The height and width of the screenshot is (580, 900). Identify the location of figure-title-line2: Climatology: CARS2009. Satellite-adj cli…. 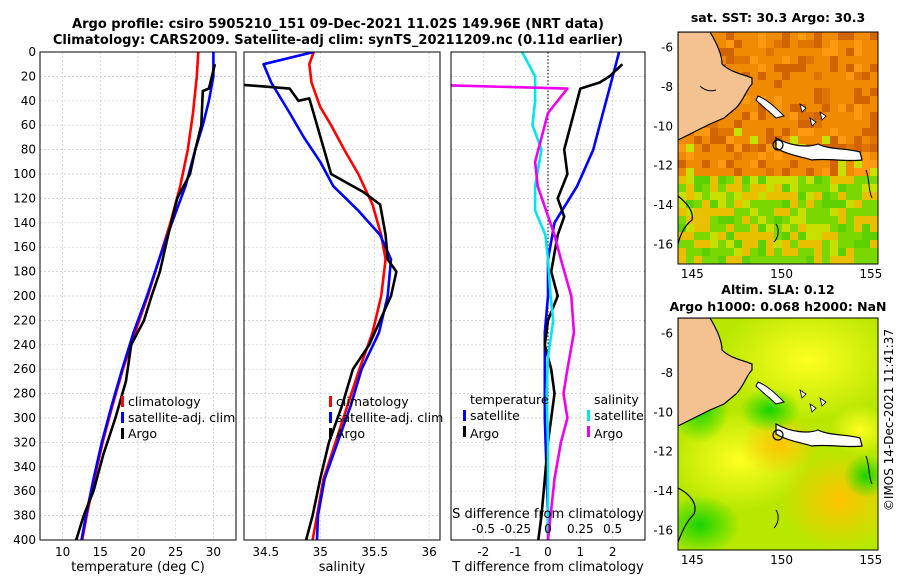
(338, 40).